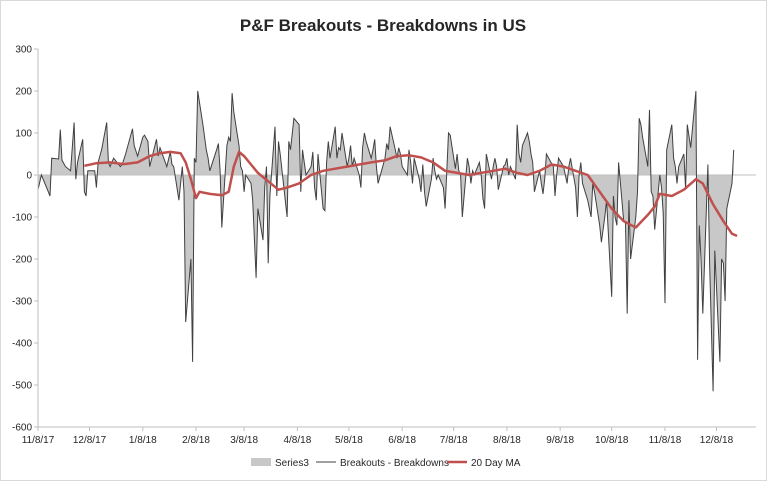 The height and width of the screenshot is (481, 767). I want to click on x-tick-label: 5/8/18, so click(349, 440).